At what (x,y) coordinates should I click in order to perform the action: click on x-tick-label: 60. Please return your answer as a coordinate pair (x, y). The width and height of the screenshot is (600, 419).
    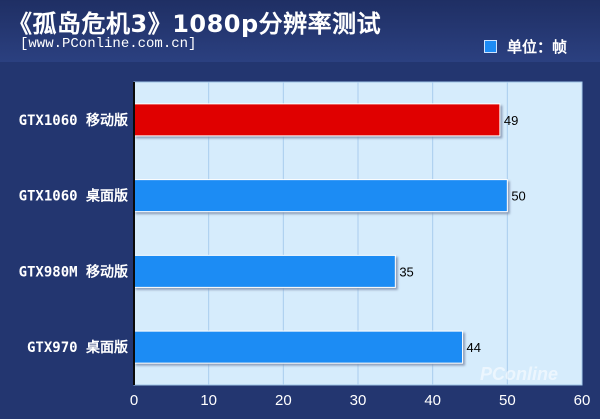
    Looking at the image, I should click on (582, 400).